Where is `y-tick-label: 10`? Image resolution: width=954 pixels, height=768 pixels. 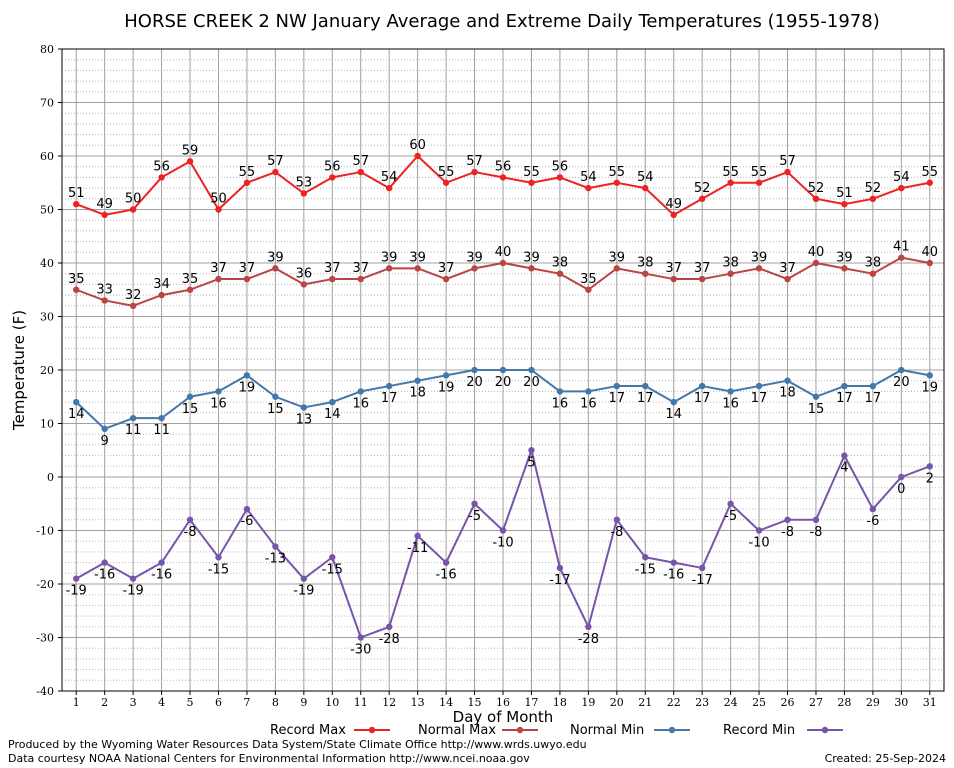
y-tick-label: 10 is located at coordinates (47, 424).